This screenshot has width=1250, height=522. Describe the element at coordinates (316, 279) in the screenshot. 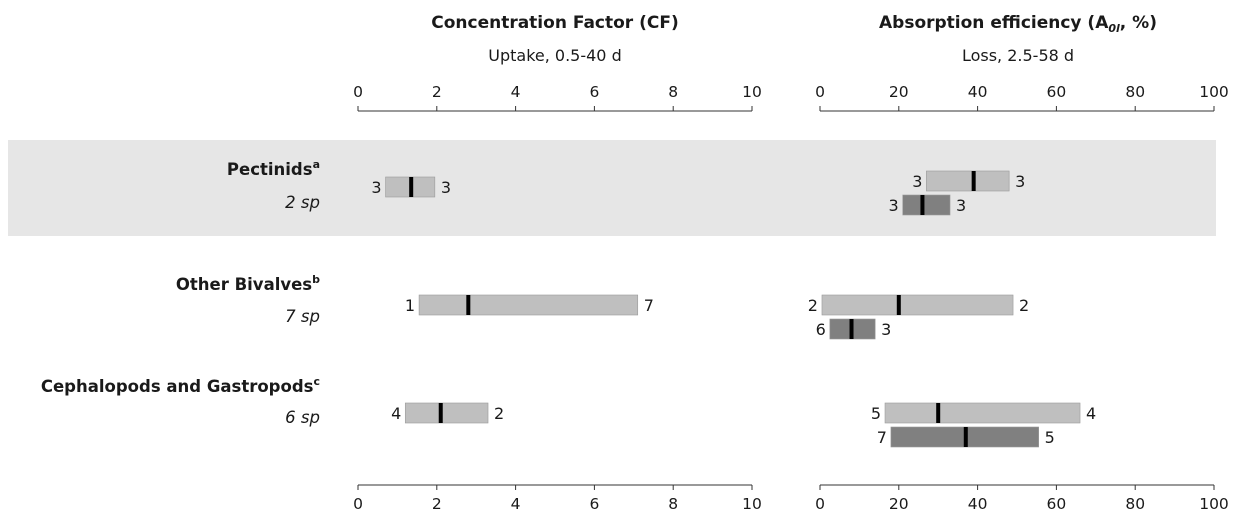

I see `group-sup-other-bivalves: b` at that location.